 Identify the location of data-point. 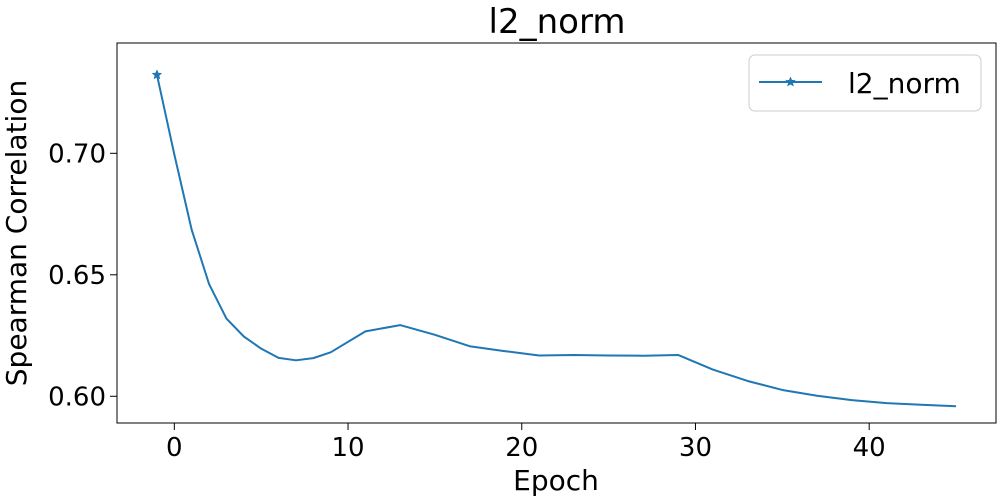
(157, 74).